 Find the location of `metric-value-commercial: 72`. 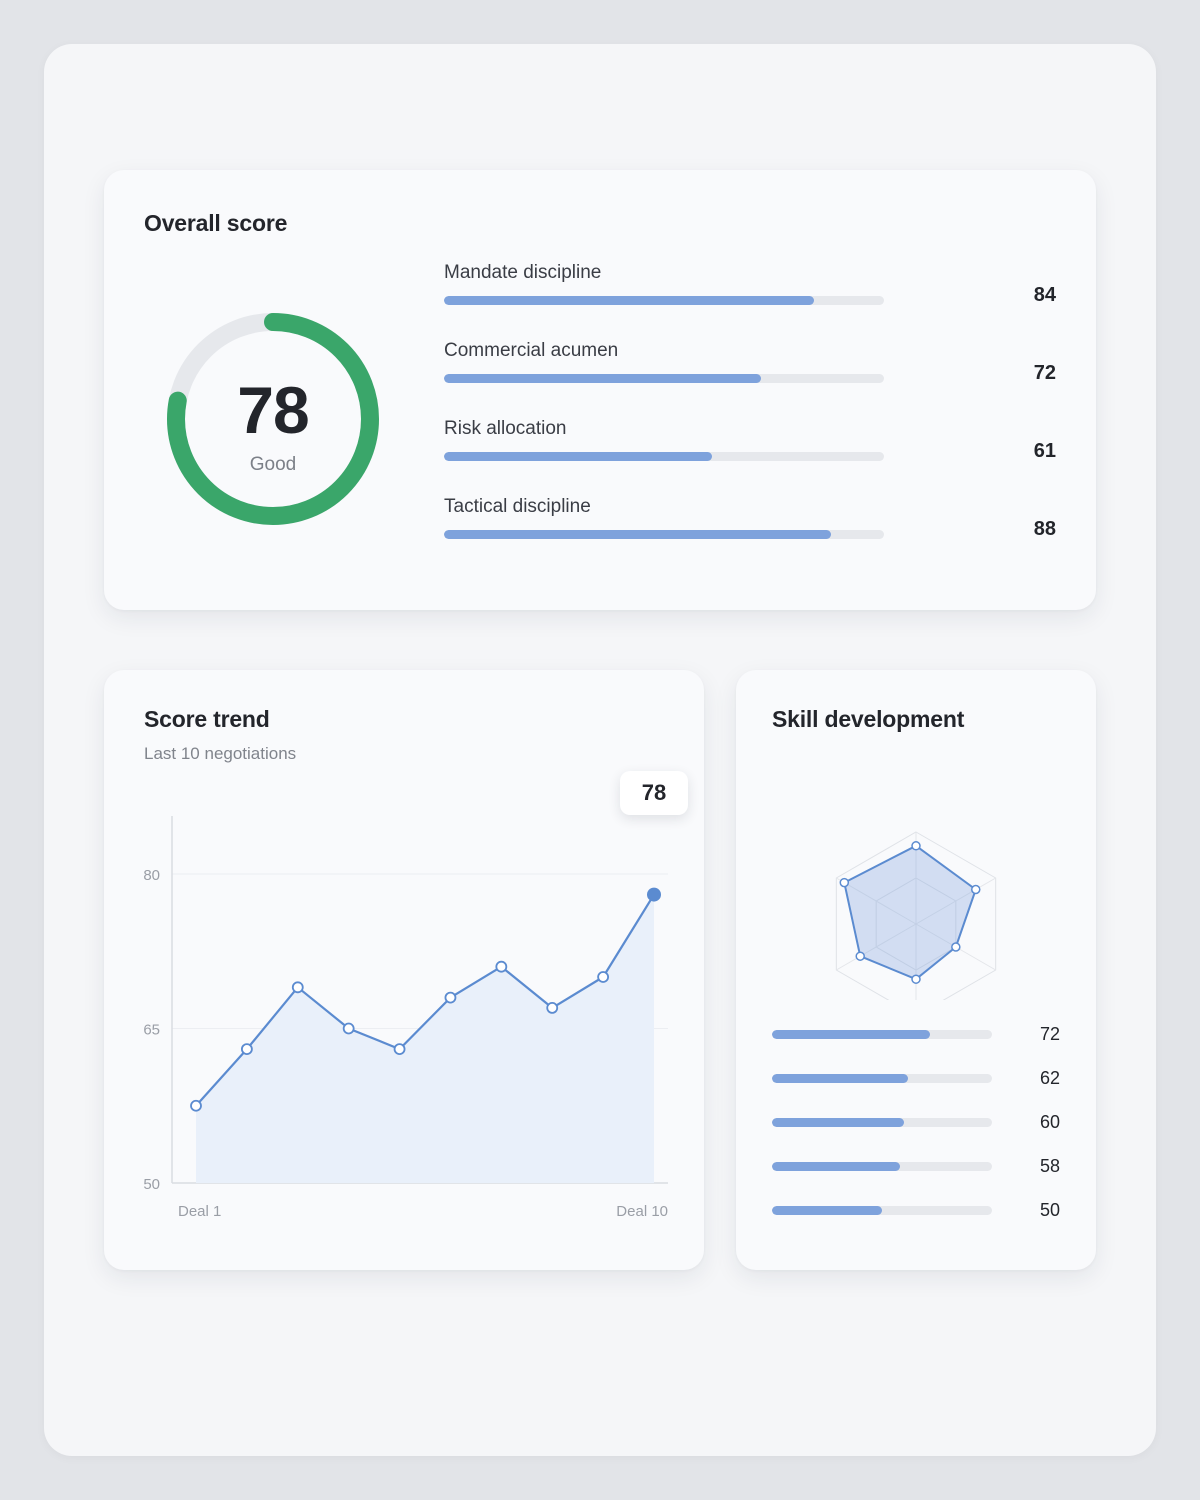

metric-value-commercial: 72 is located at coordinates (1044, 373).